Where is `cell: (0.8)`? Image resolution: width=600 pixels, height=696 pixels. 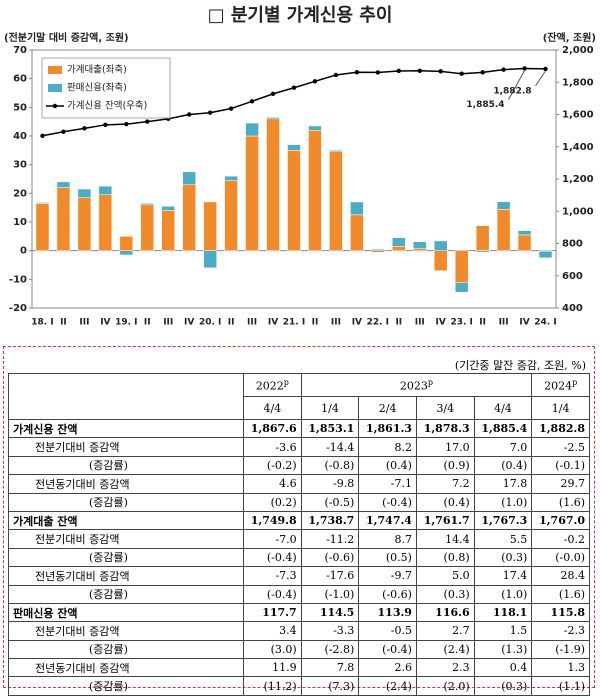 cell: (0.8) is located at coordinates (445, 557).